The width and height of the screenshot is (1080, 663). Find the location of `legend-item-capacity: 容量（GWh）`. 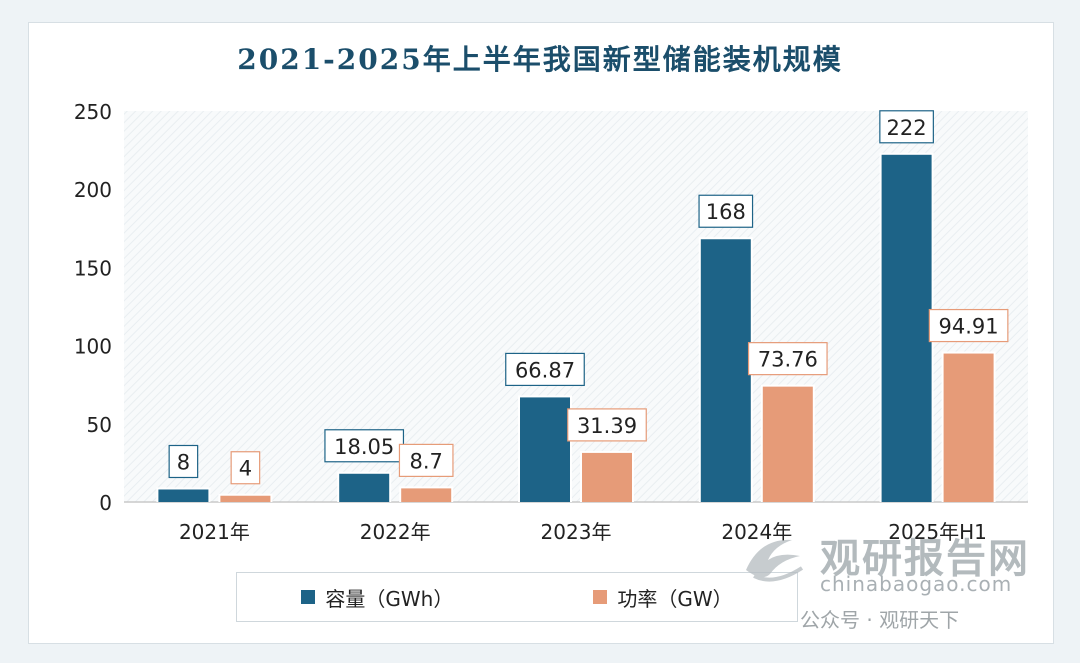

legend-item-capacity: 容量（GWh） is located at coordinates (377, 597).